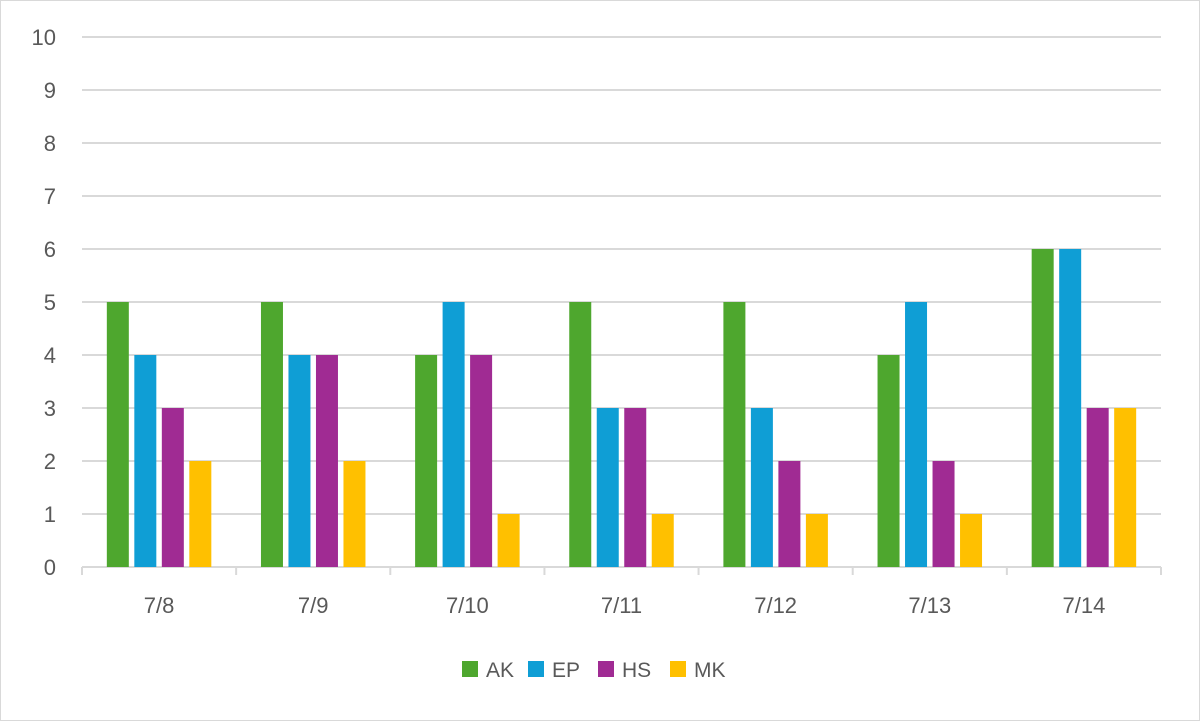 Image resolution: width=1200 pixels, height=721 pixels. Describe the element at coordinates (606, 669) in the screenshot. I see `legend-swatch-hs` at that location.